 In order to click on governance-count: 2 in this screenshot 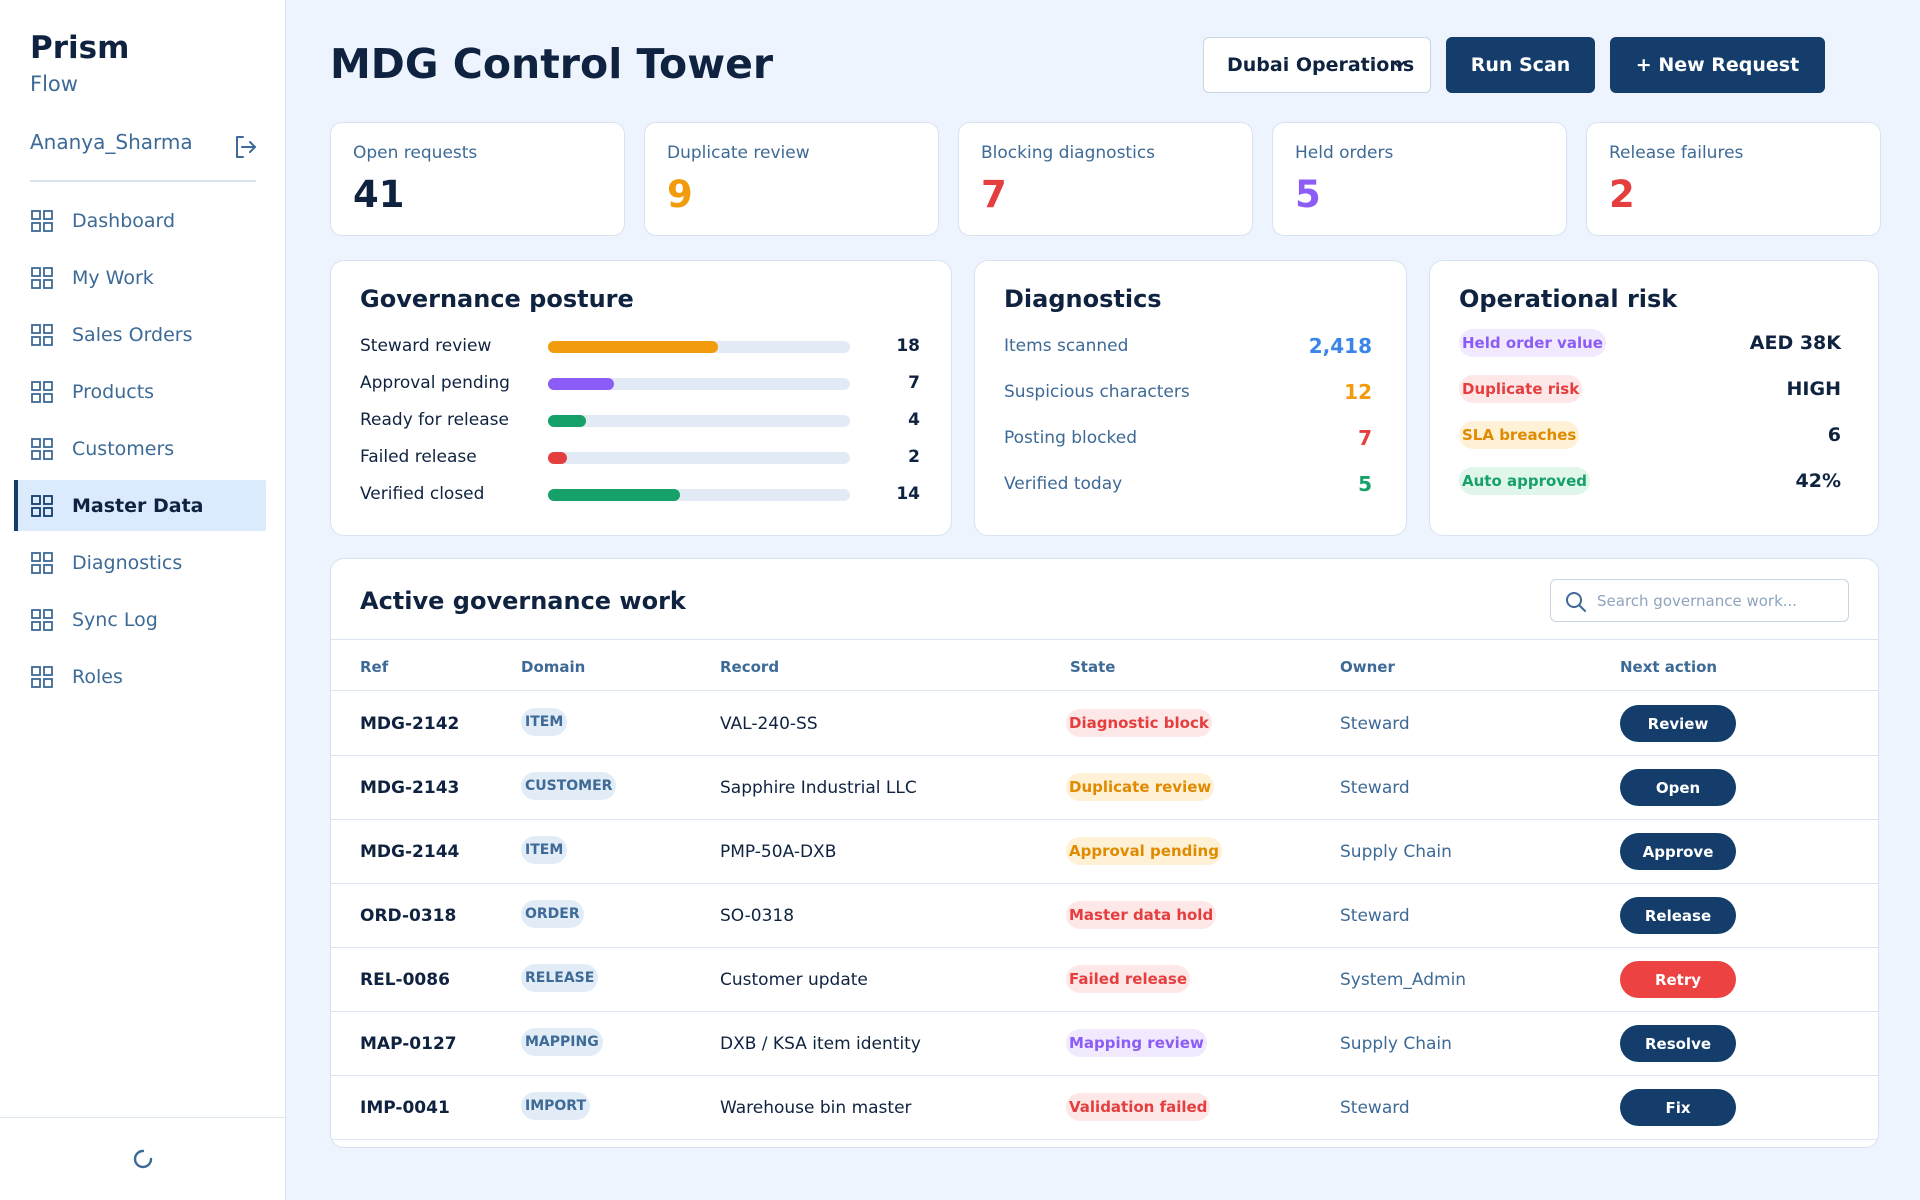, I will do `click(914, 457)`.